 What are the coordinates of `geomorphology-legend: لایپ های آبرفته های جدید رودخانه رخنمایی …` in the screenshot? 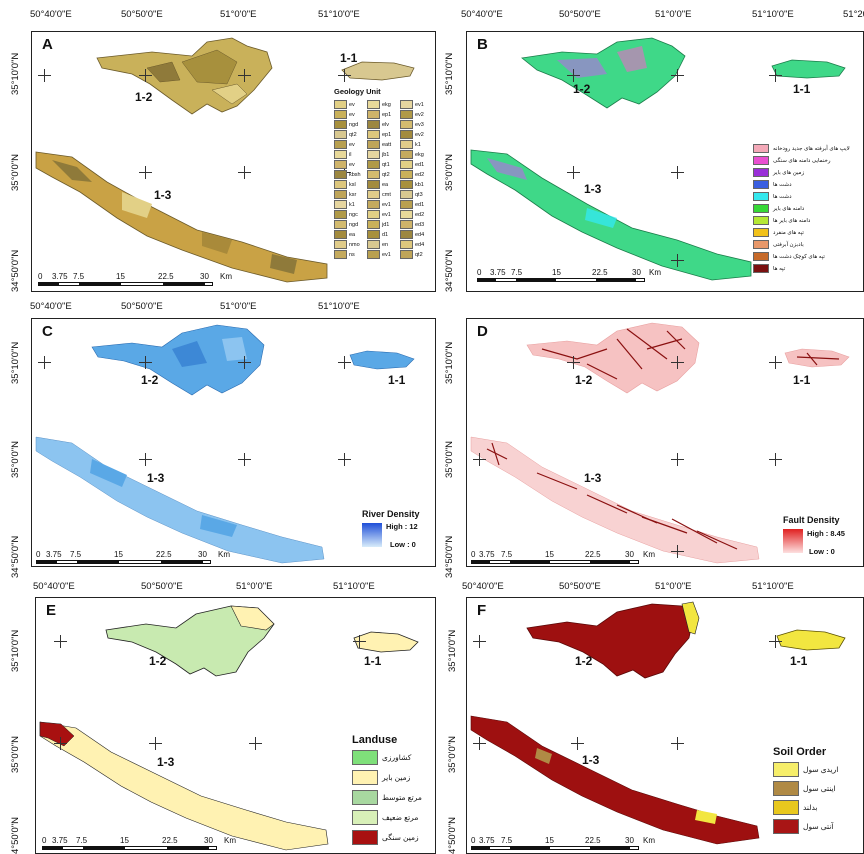 It's located at (808, 210).